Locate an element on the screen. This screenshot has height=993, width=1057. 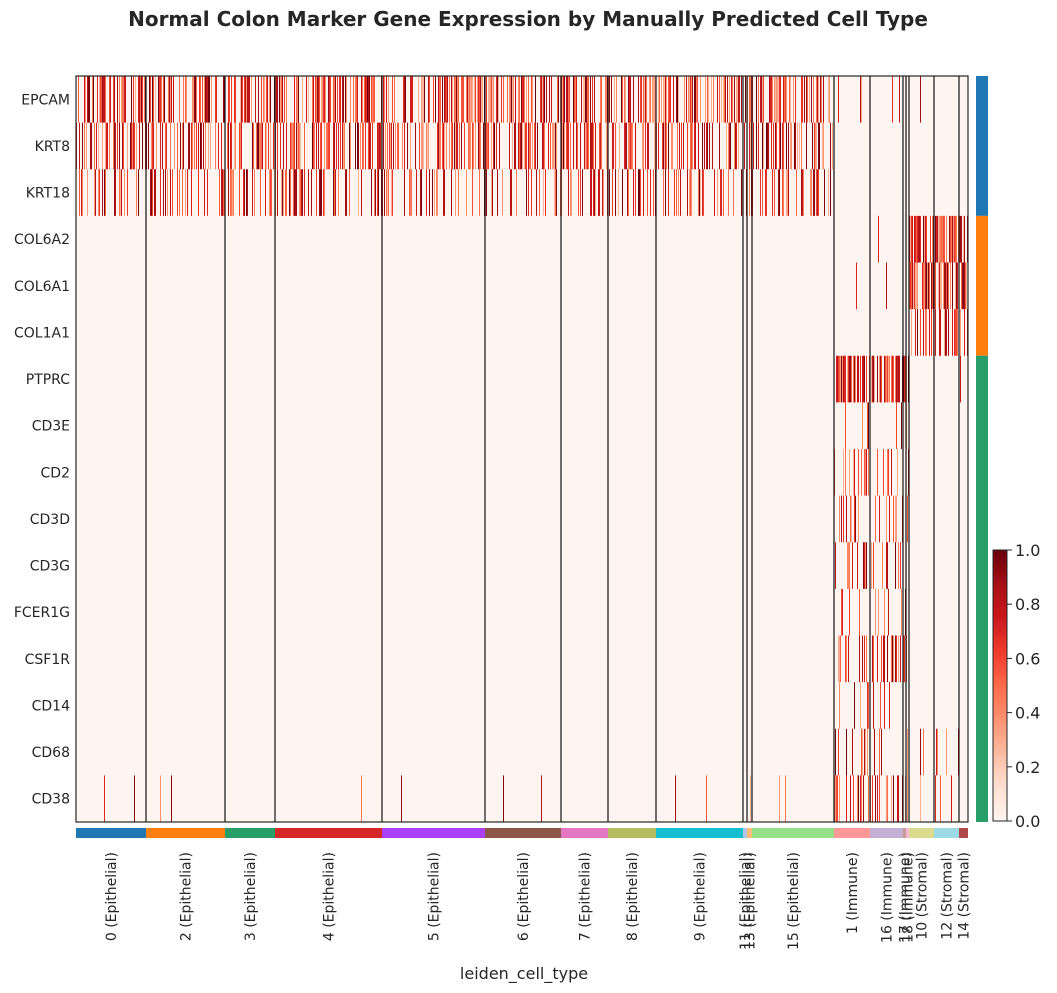
cluster-label: 18 (Immune) is located at coordinates (909, 897).